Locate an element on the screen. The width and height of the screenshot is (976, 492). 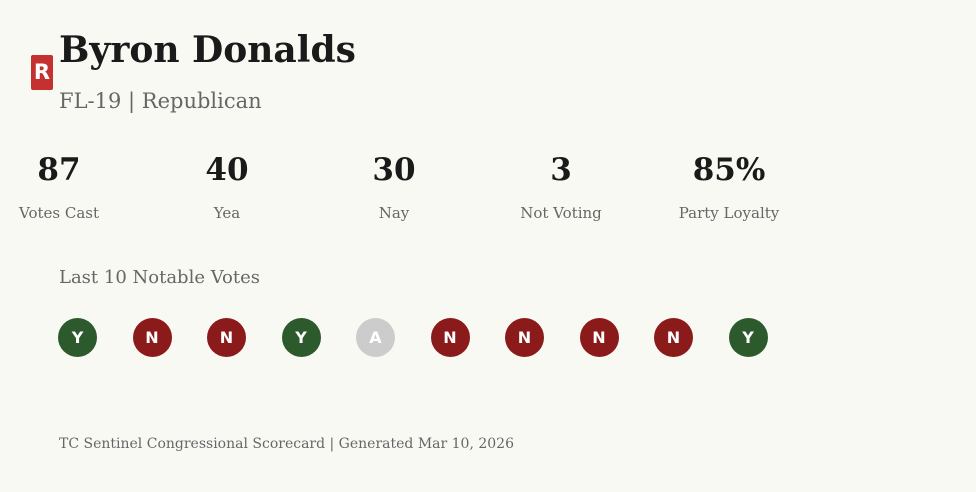
stat-label: Not Voting is located at coordinates (561, 213).